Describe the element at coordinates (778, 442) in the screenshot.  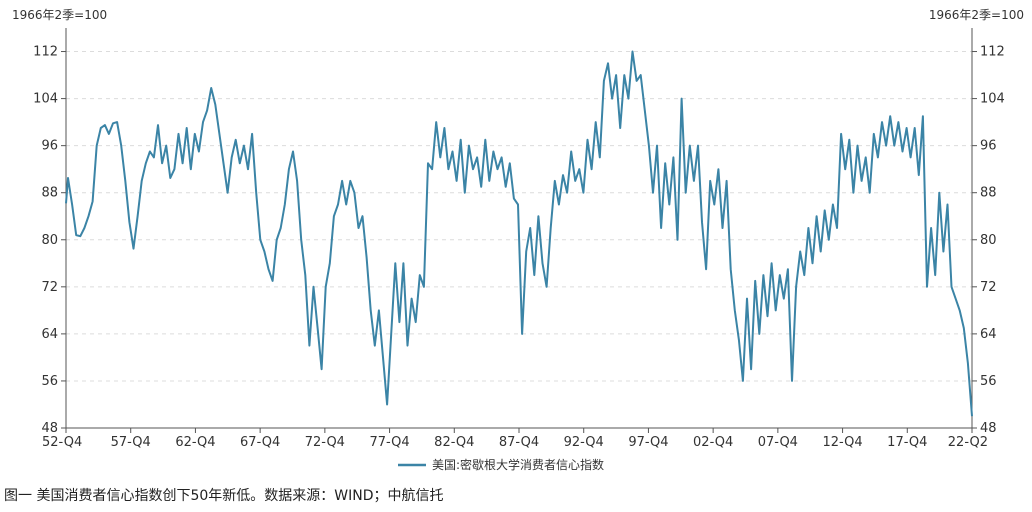
I see `x-tick-label: 07-Q4` at that location.